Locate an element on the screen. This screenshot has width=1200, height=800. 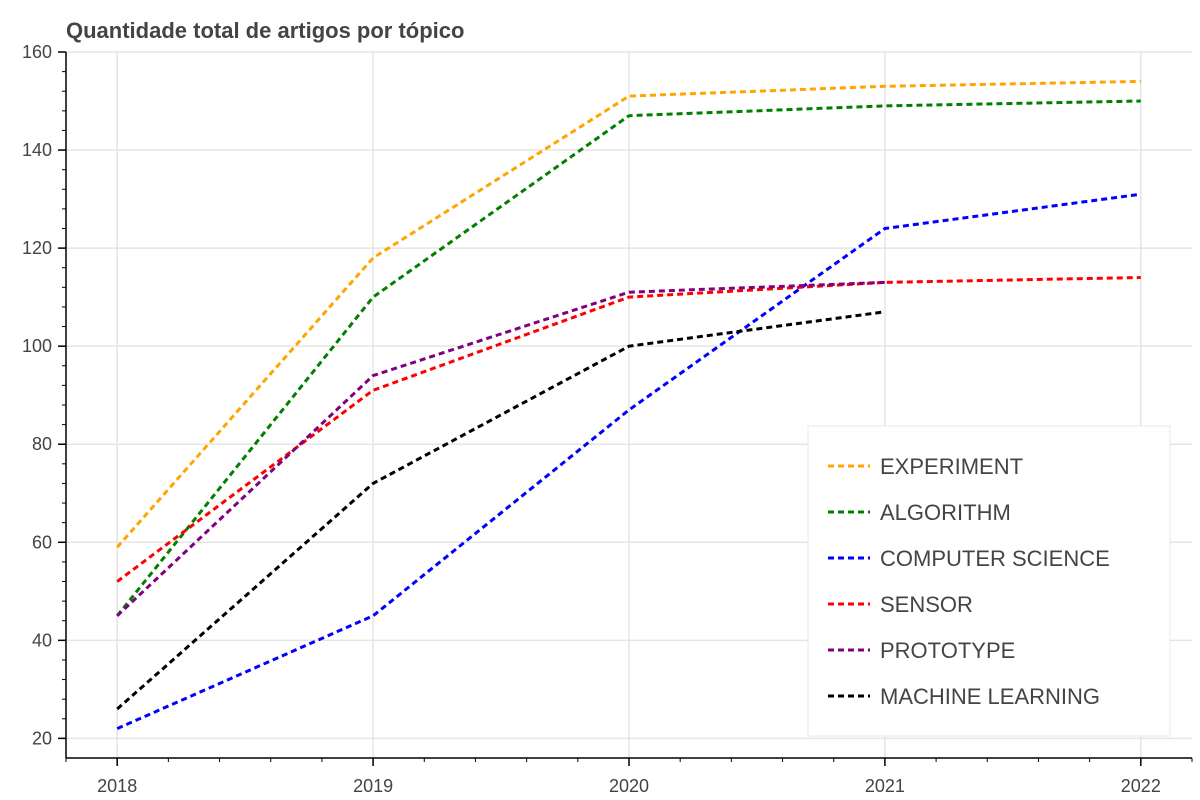
x-tick-label: 2022 is located at coordinates (1141, 786).